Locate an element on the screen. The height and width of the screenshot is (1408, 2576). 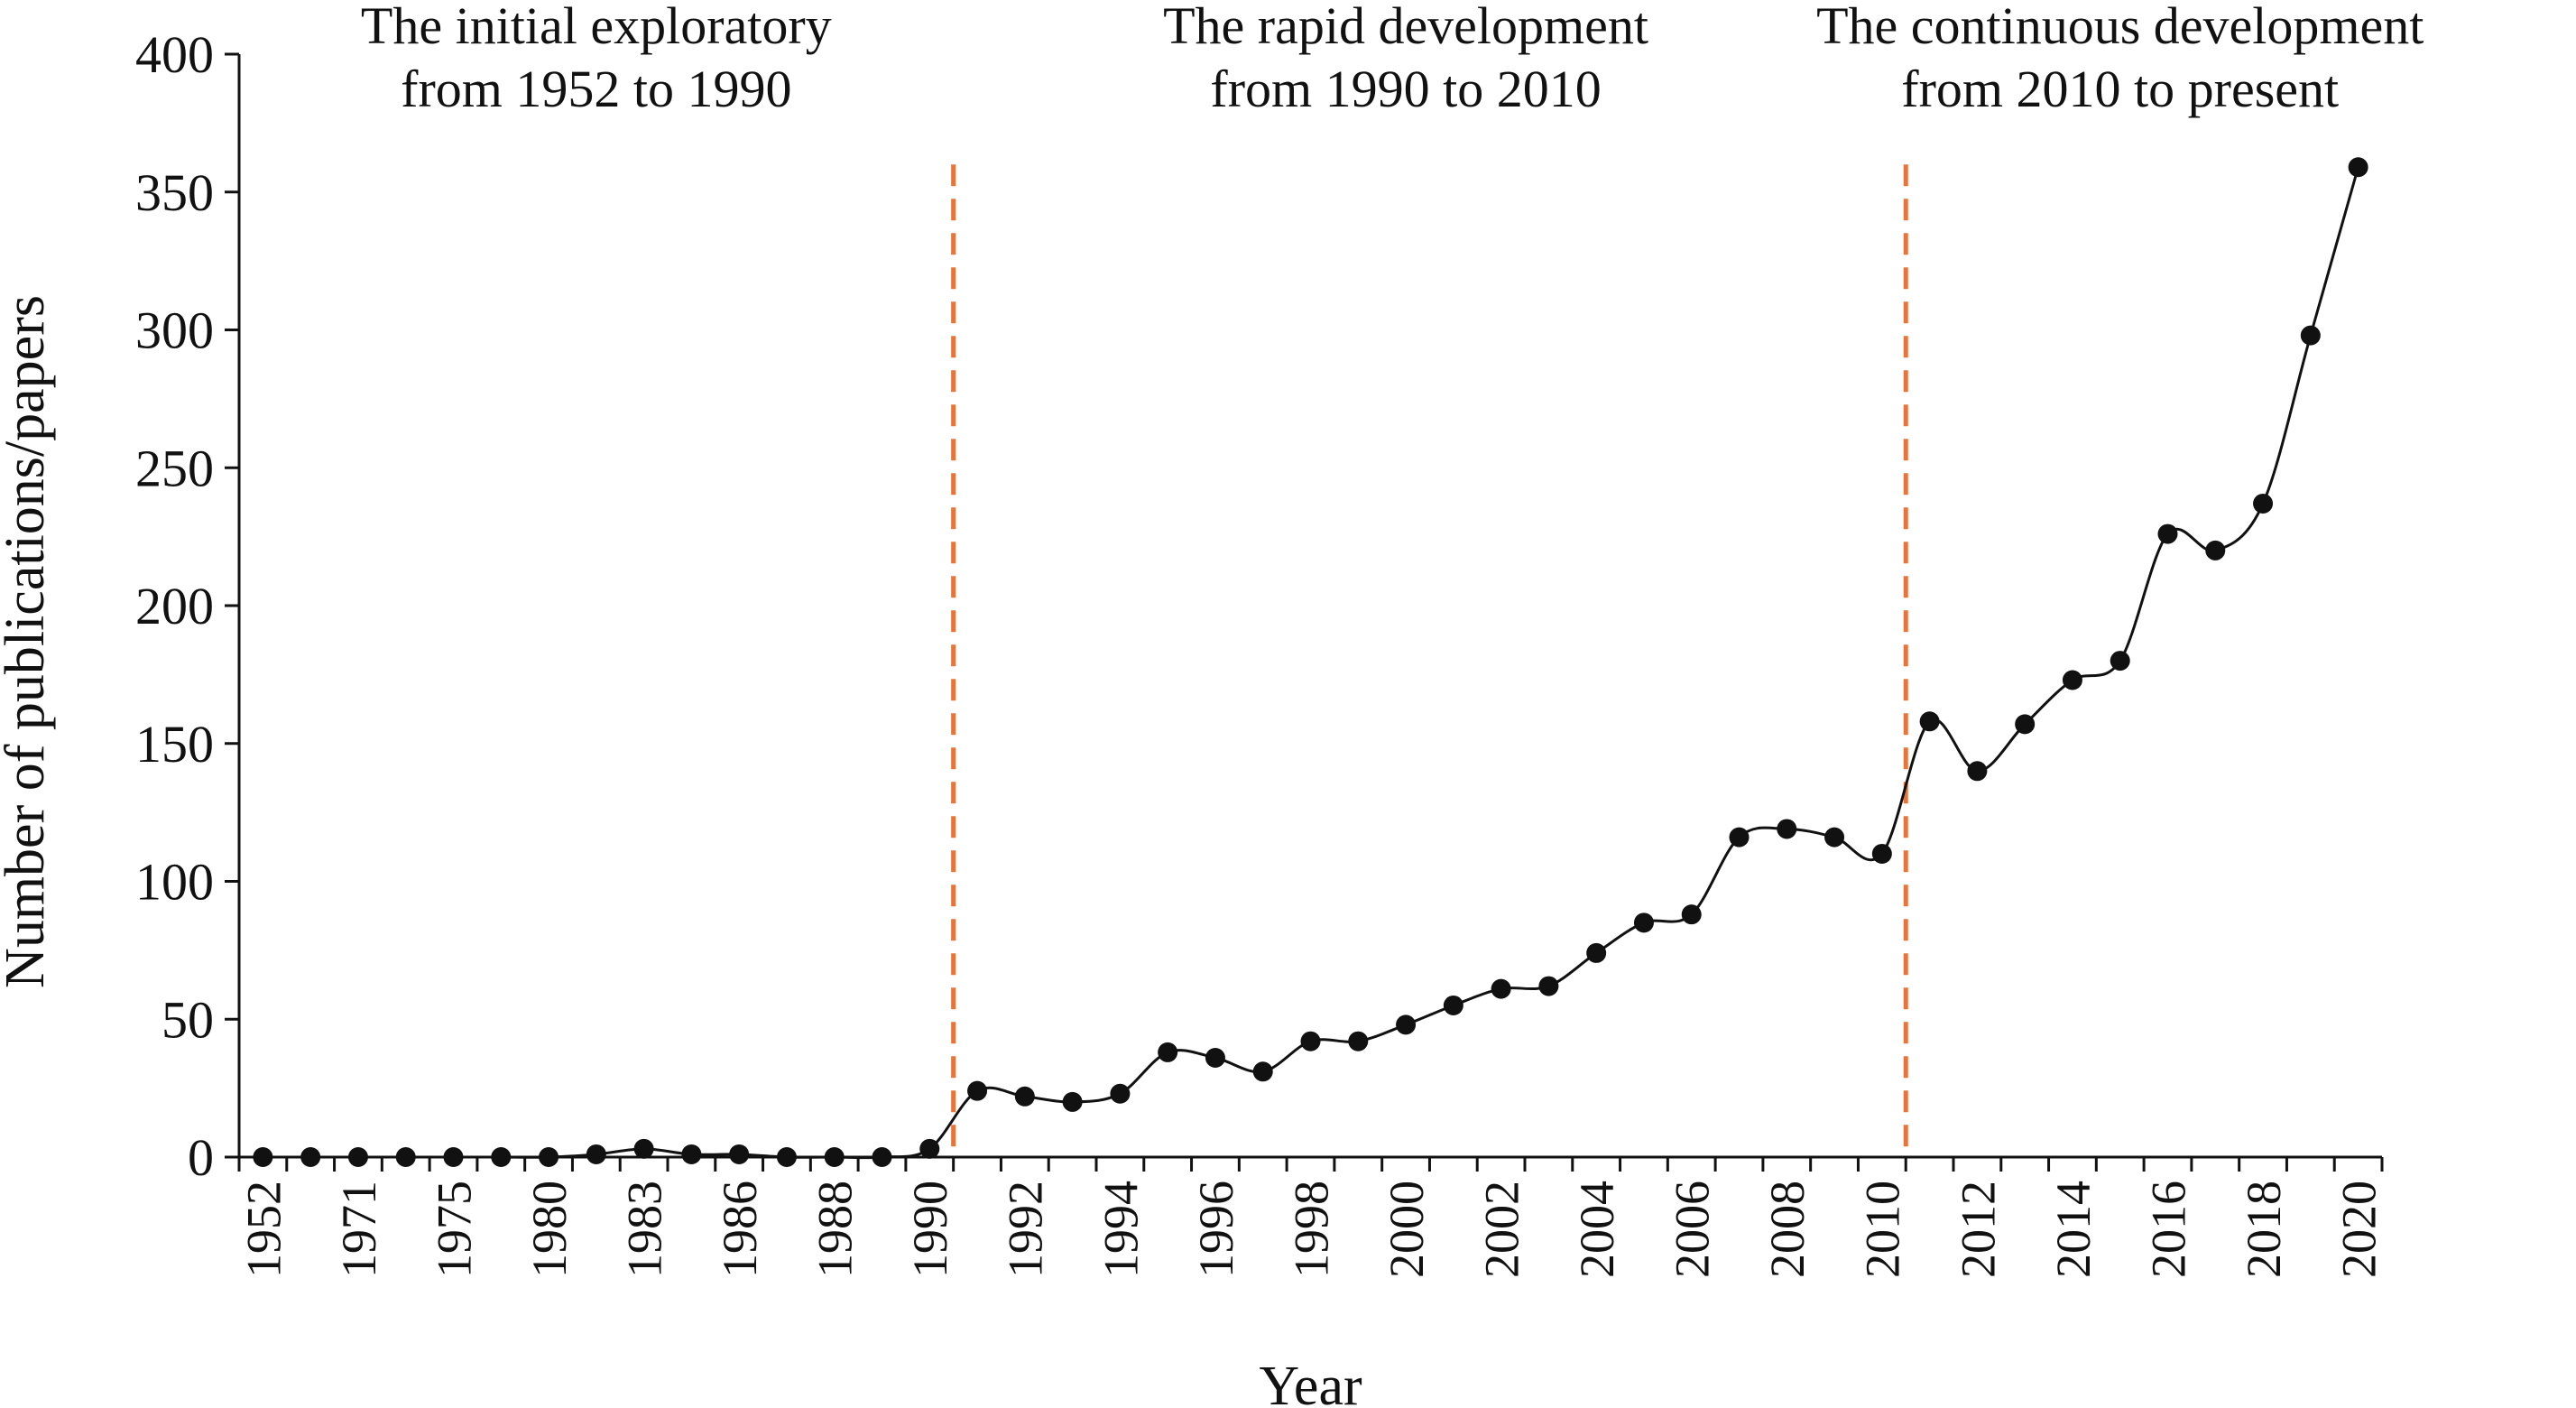
x-tick-label: 1992 is located at coordinates (1026, 1229).